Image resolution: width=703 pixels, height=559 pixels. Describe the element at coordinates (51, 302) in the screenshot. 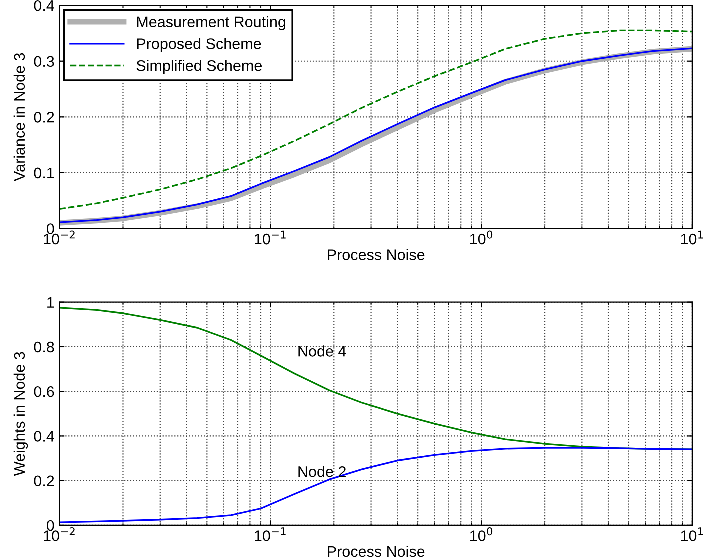

I see `y-tick-label: 1` at that location.